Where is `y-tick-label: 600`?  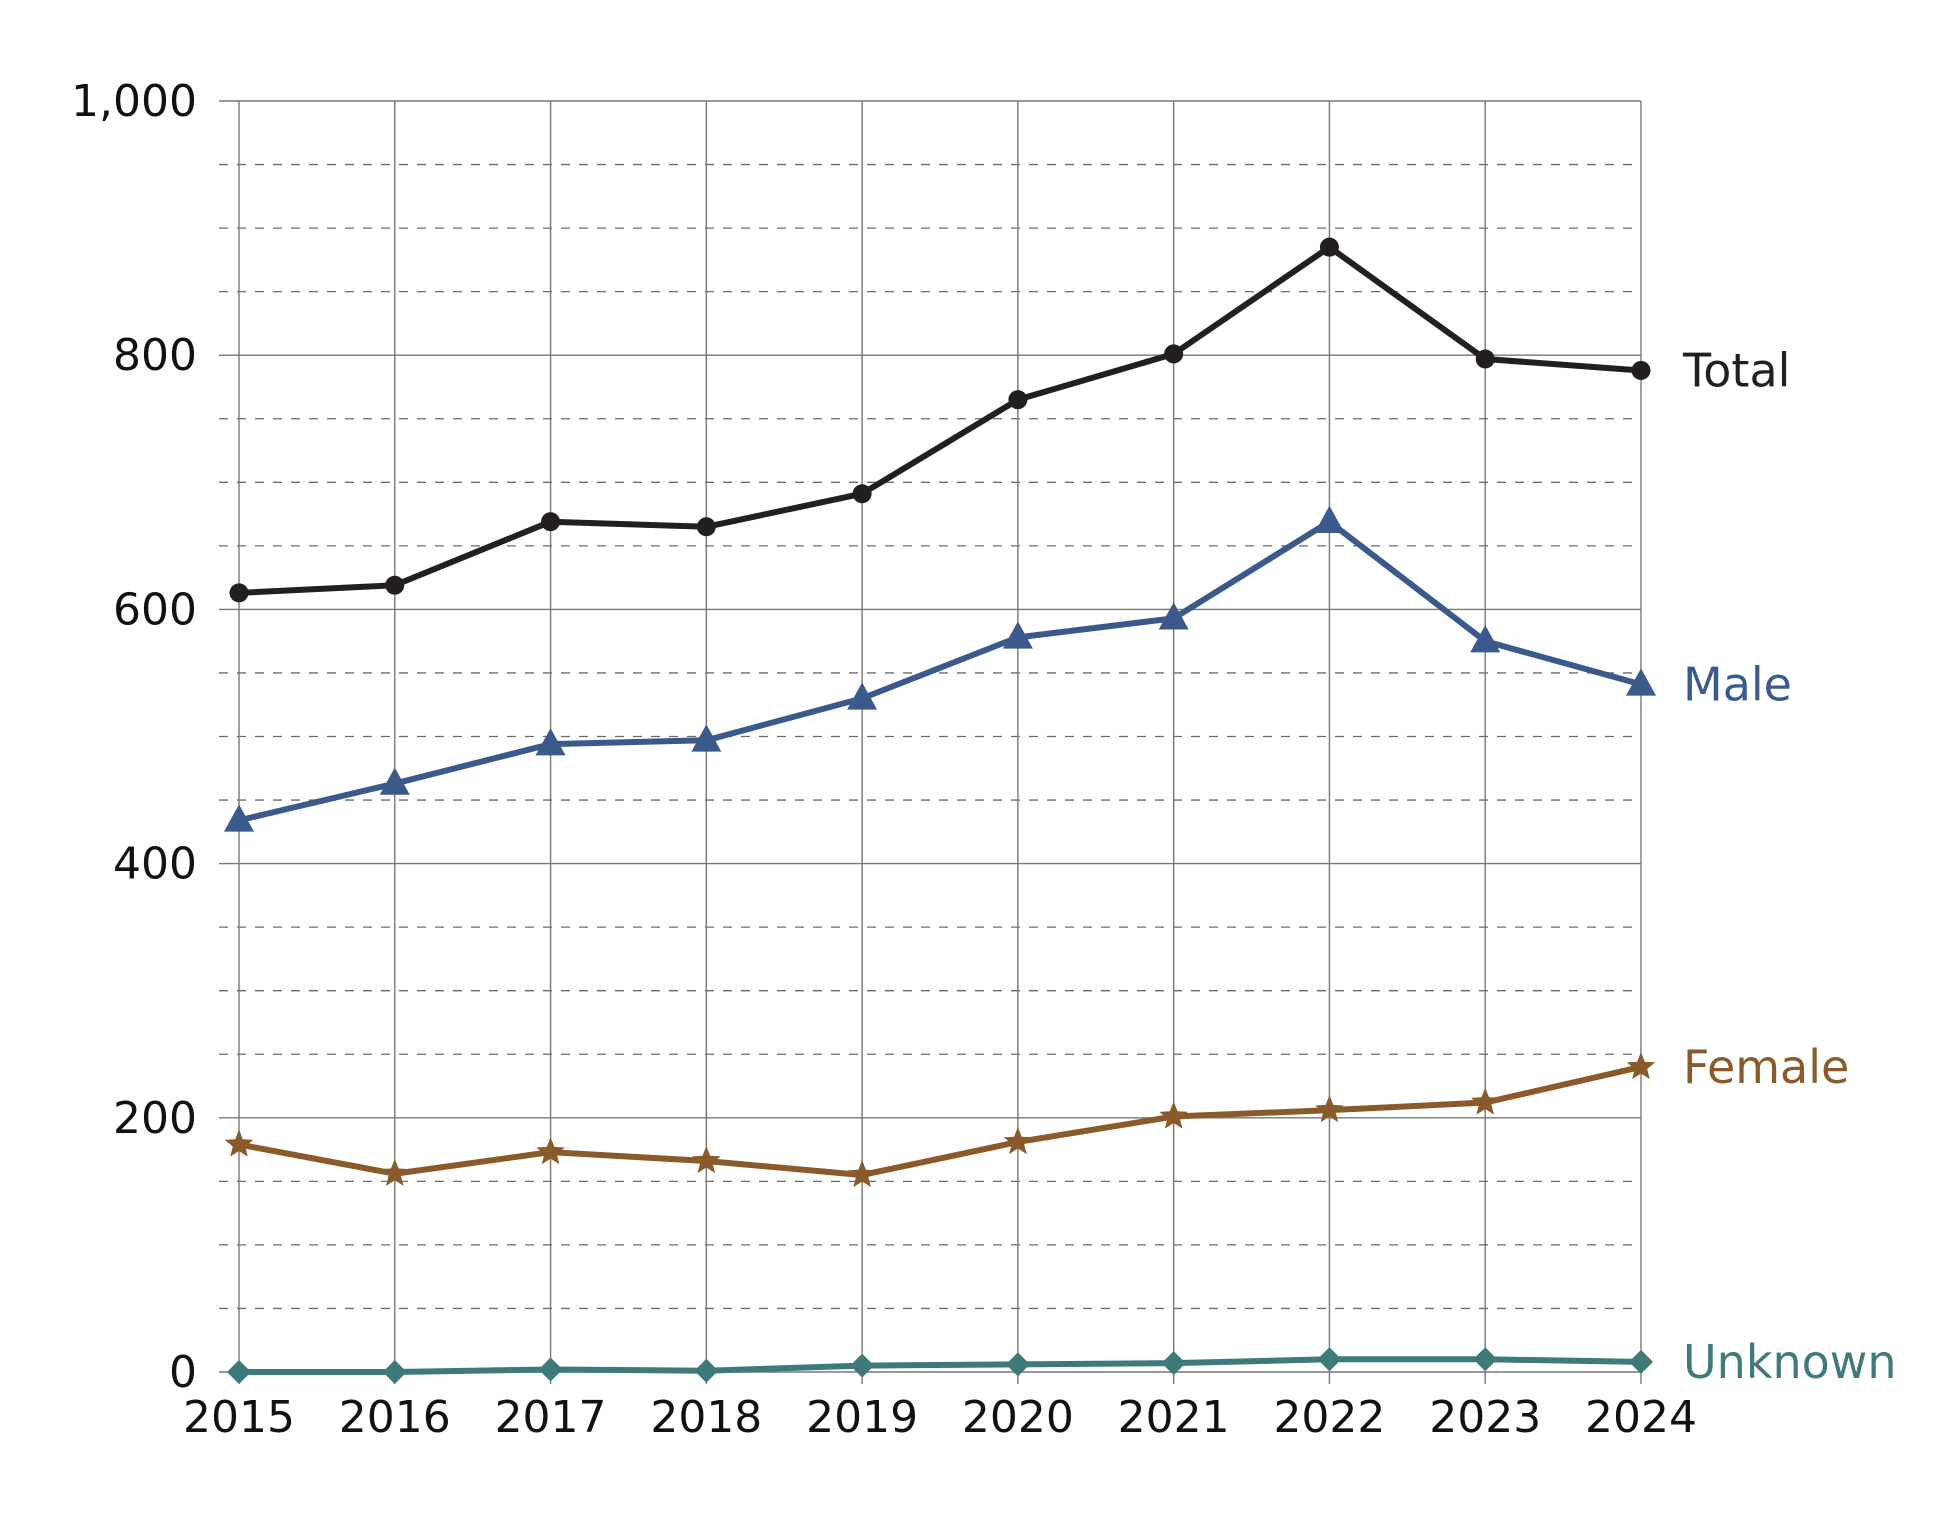 y-tick-label: 600 is located at coordinates (155, 609).